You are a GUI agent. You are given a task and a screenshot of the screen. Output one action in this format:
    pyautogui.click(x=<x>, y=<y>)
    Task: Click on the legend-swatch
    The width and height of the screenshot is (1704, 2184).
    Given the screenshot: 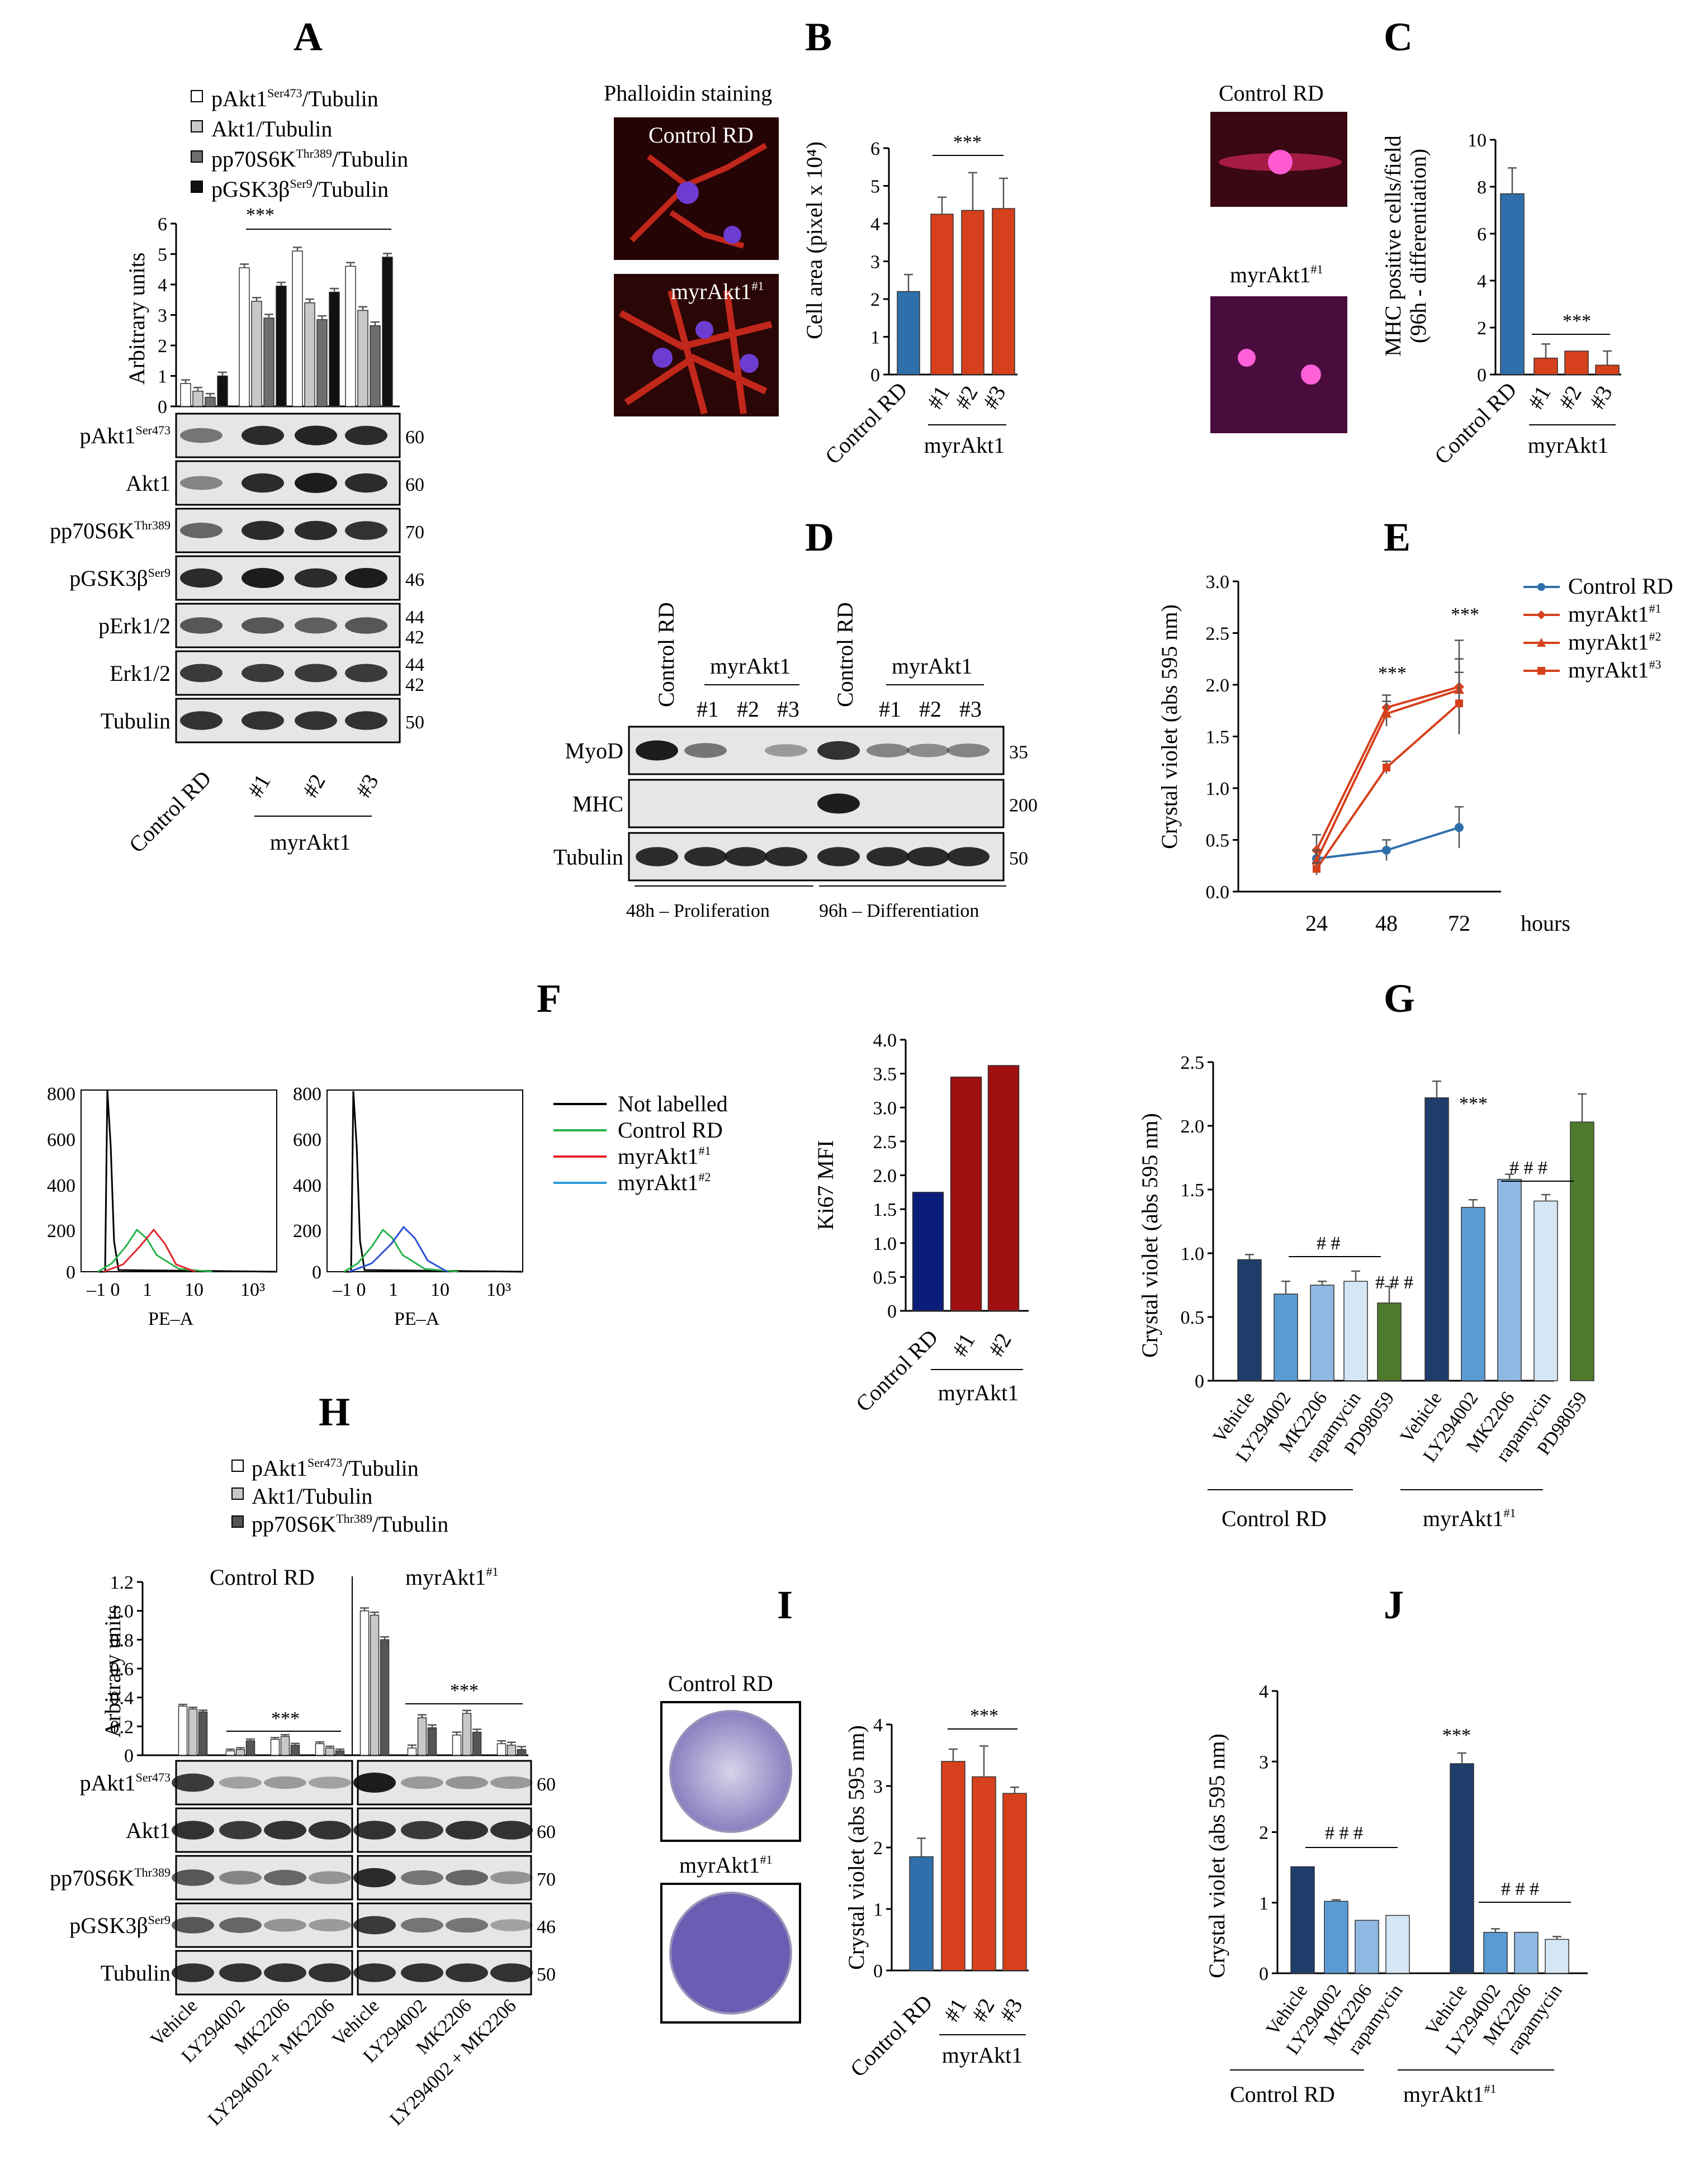 What is the action you would take?
    pyautogui.click(x=197, y=156)
    